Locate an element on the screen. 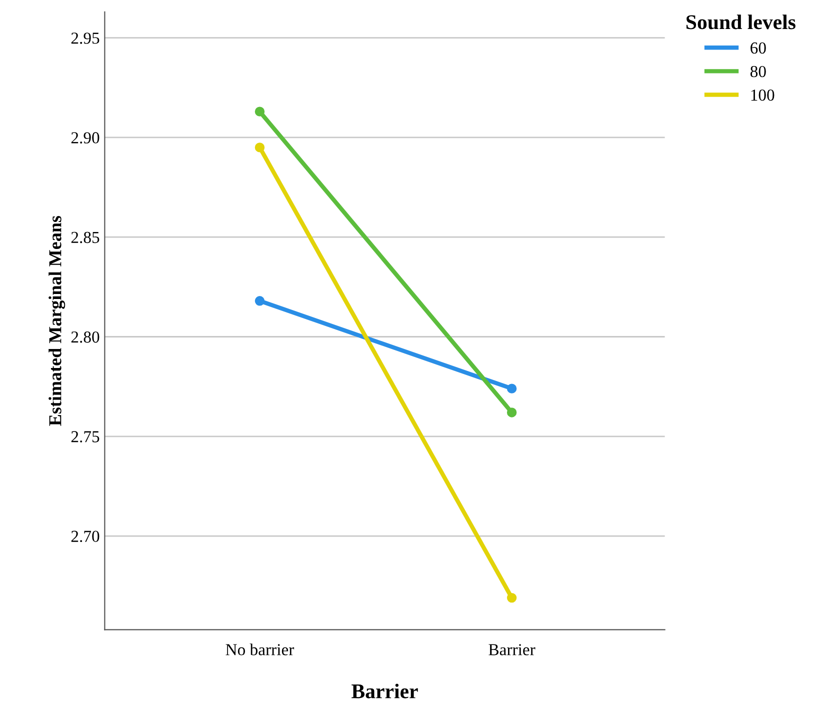 The image size is (831, 702). y-tick-label: 2.75 is located at coordinates (85, 436).